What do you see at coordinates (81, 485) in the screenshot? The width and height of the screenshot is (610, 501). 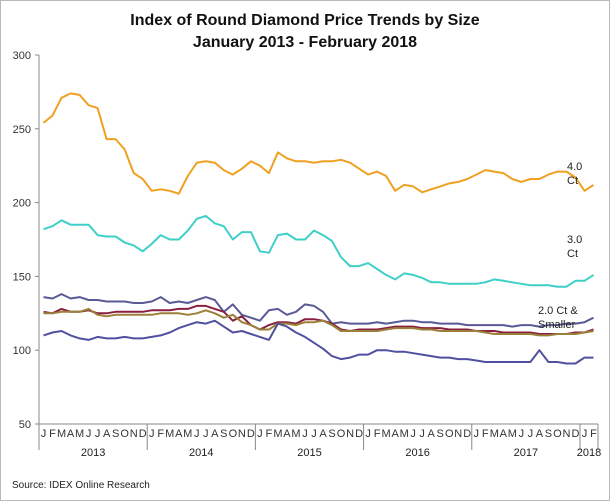 I see `source-note: Source: IDEX Online Research` at bounding box center [81, 485].